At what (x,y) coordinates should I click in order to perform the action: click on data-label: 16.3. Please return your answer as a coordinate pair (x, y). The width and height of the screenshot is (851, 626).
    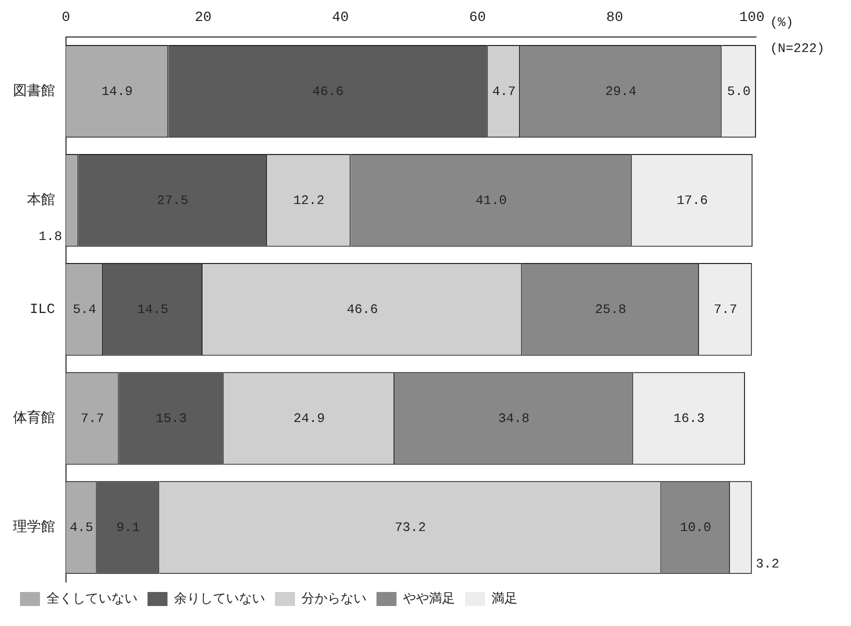
    Looking at the image, I should click on (689, 418).